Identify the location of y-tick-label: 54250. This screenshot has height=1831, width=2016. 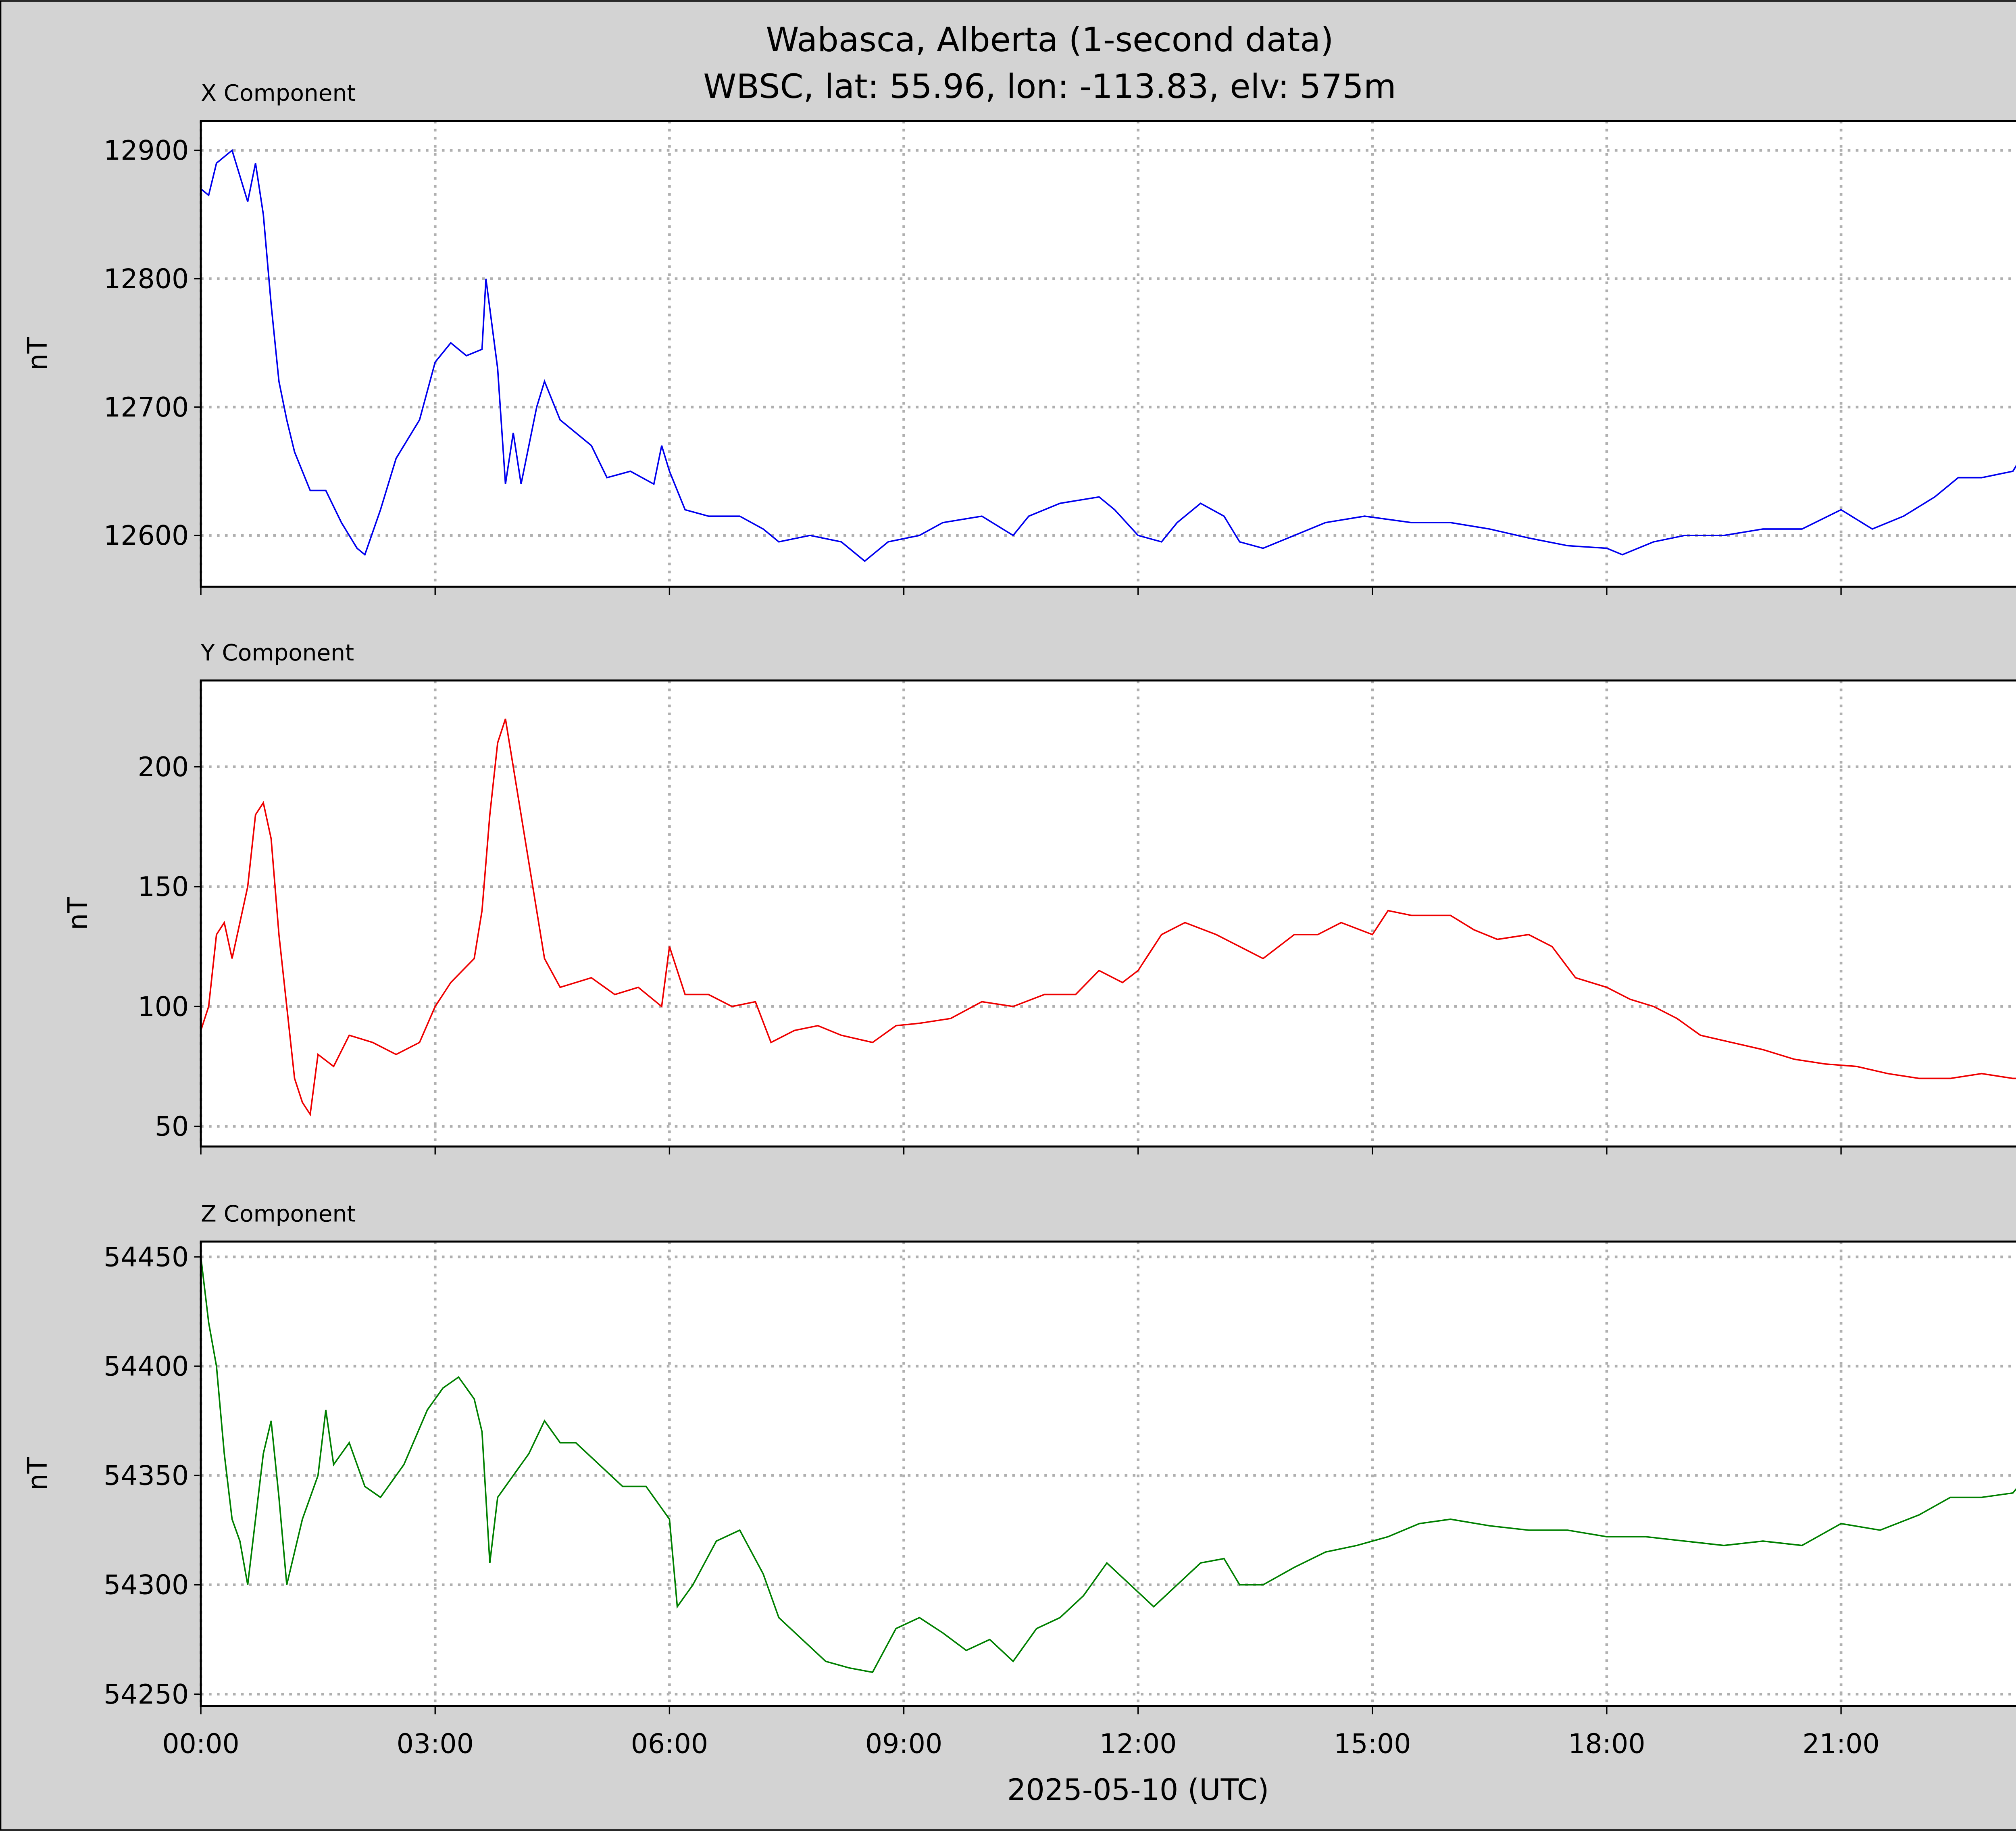
(146, 1694).